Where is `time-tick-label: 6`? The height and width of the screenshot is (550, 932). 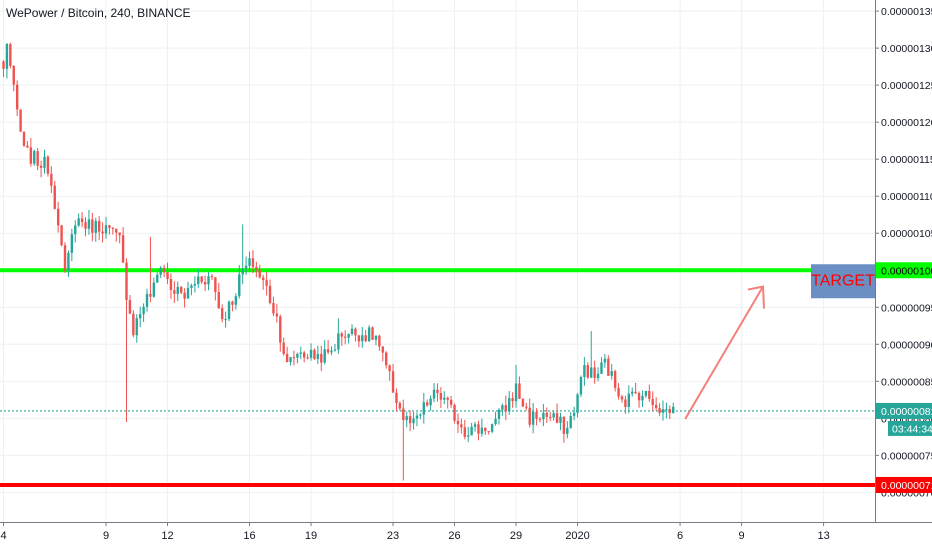 time-tick-label: 6 is located at coordinates (680, 536).